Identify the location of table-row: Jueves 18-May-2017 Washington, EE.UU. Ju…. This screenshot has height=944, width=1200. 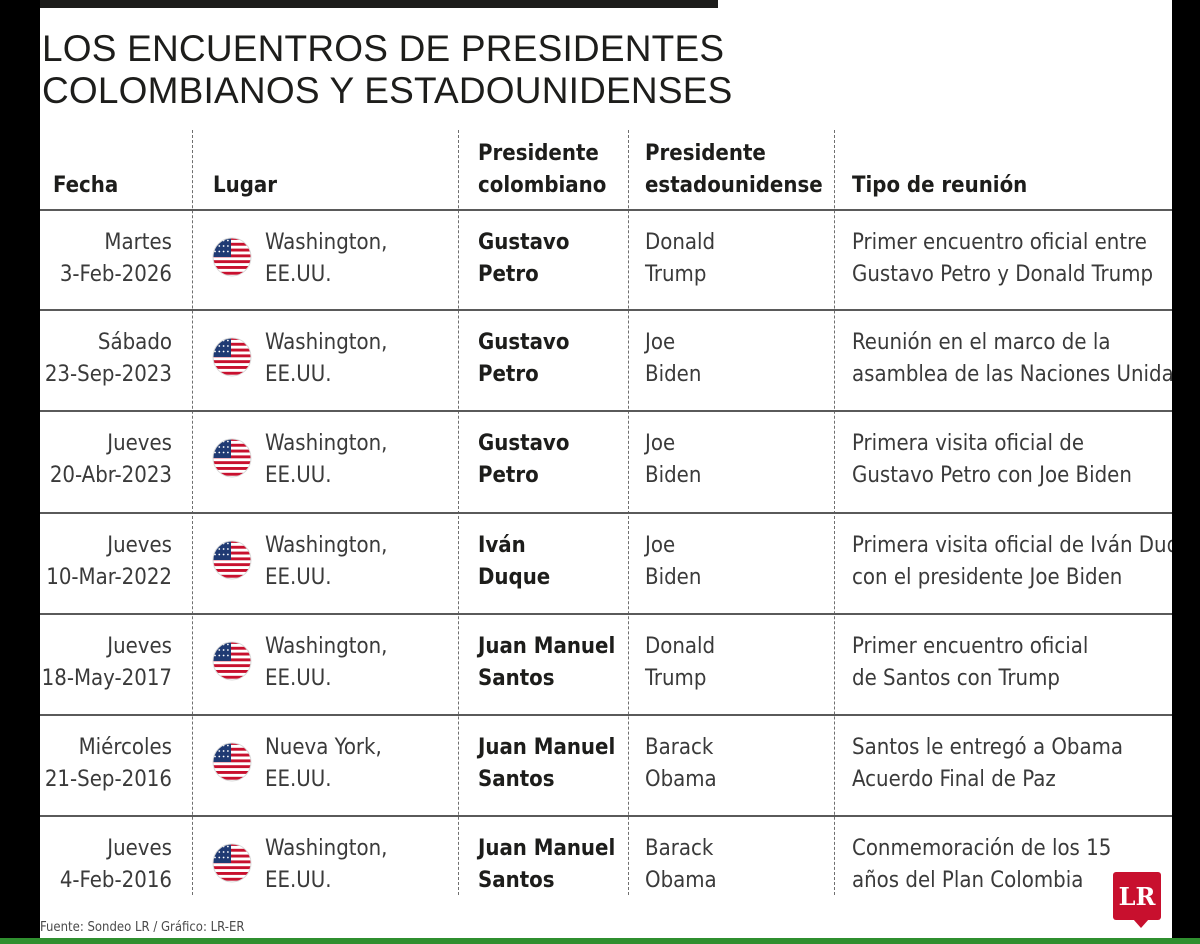
(606, 665).